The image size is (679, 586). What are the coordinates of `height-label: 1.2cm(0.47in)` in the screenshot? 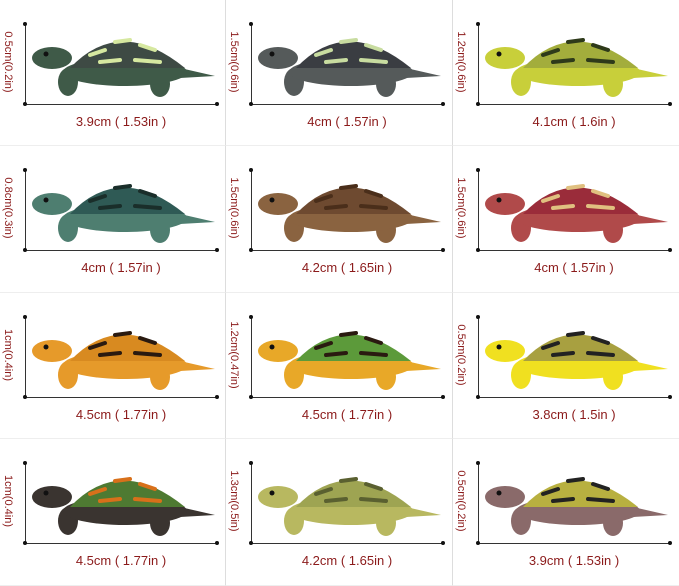 It's located at (234, 355).